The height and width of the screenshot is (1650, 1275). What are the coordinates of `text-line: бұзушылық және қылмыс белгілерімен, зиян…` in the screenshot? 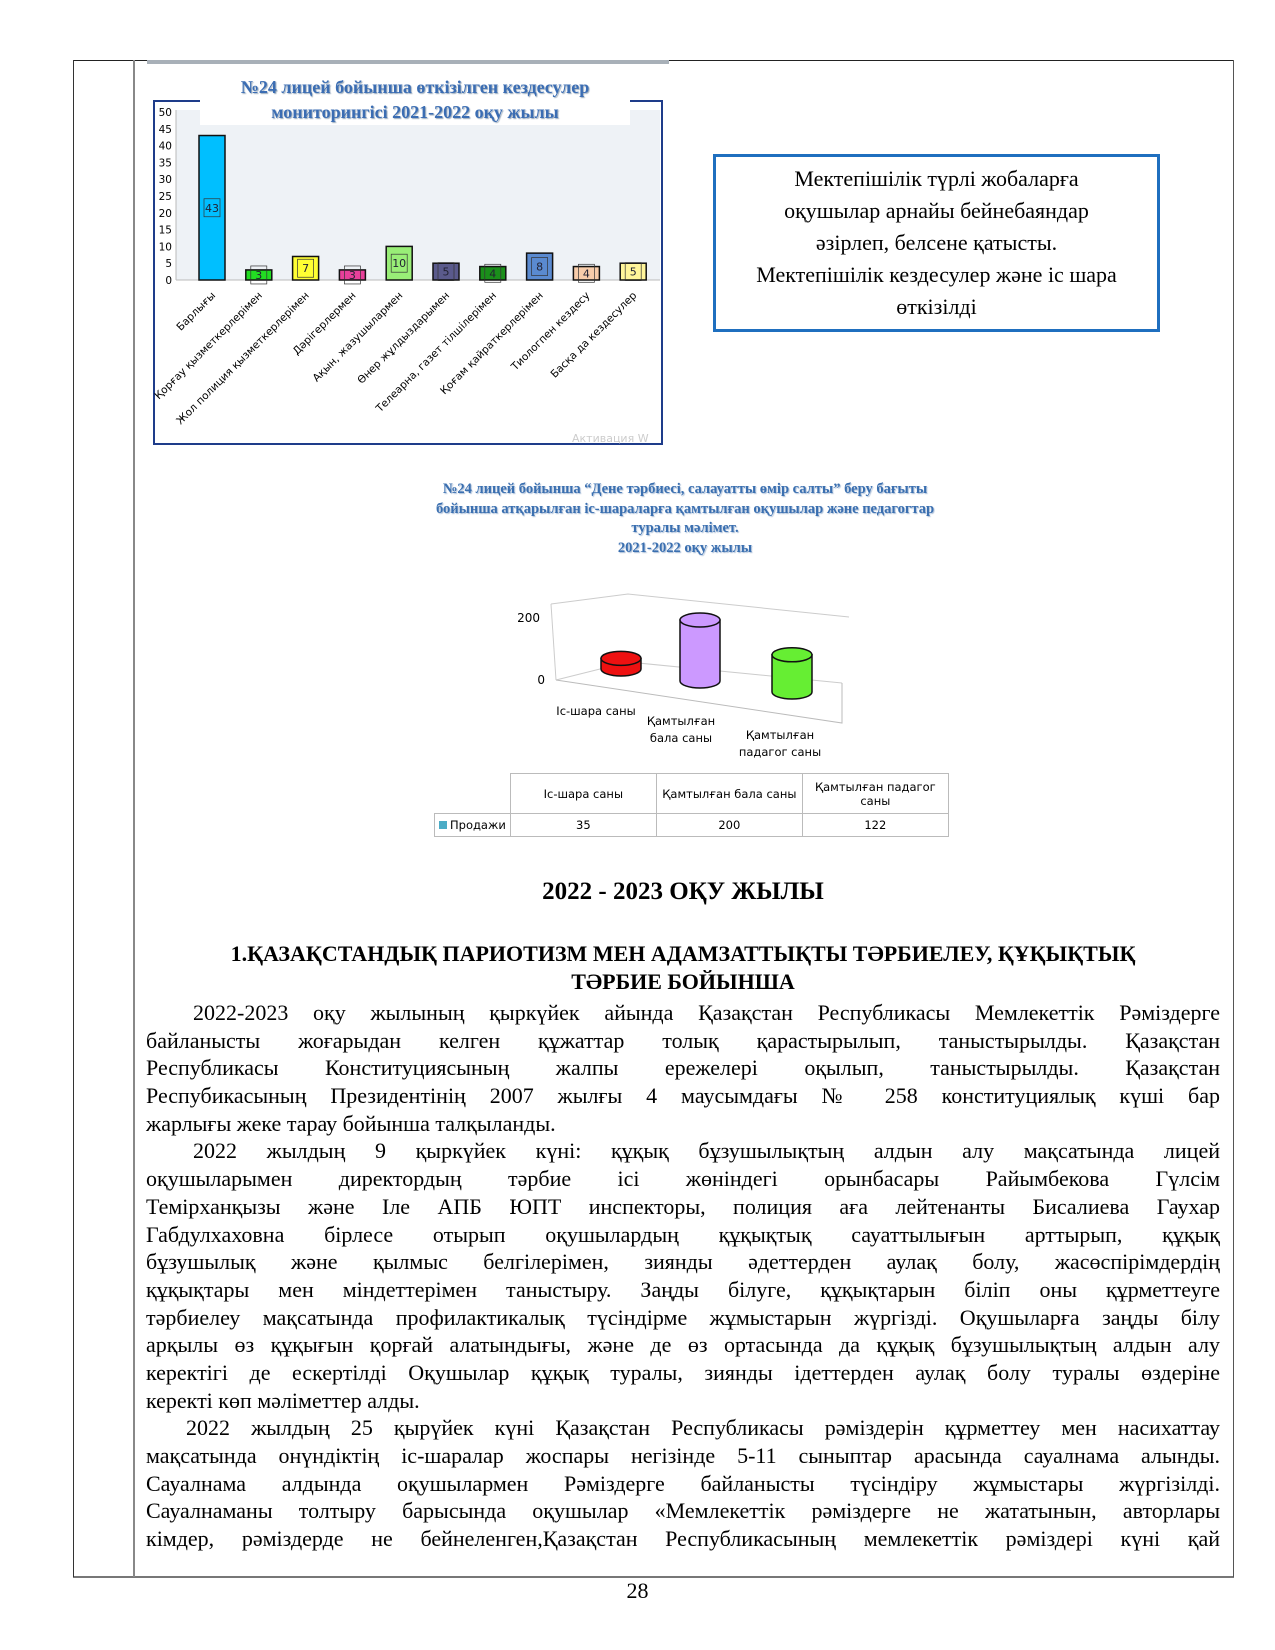 It's located at (683, 1262).